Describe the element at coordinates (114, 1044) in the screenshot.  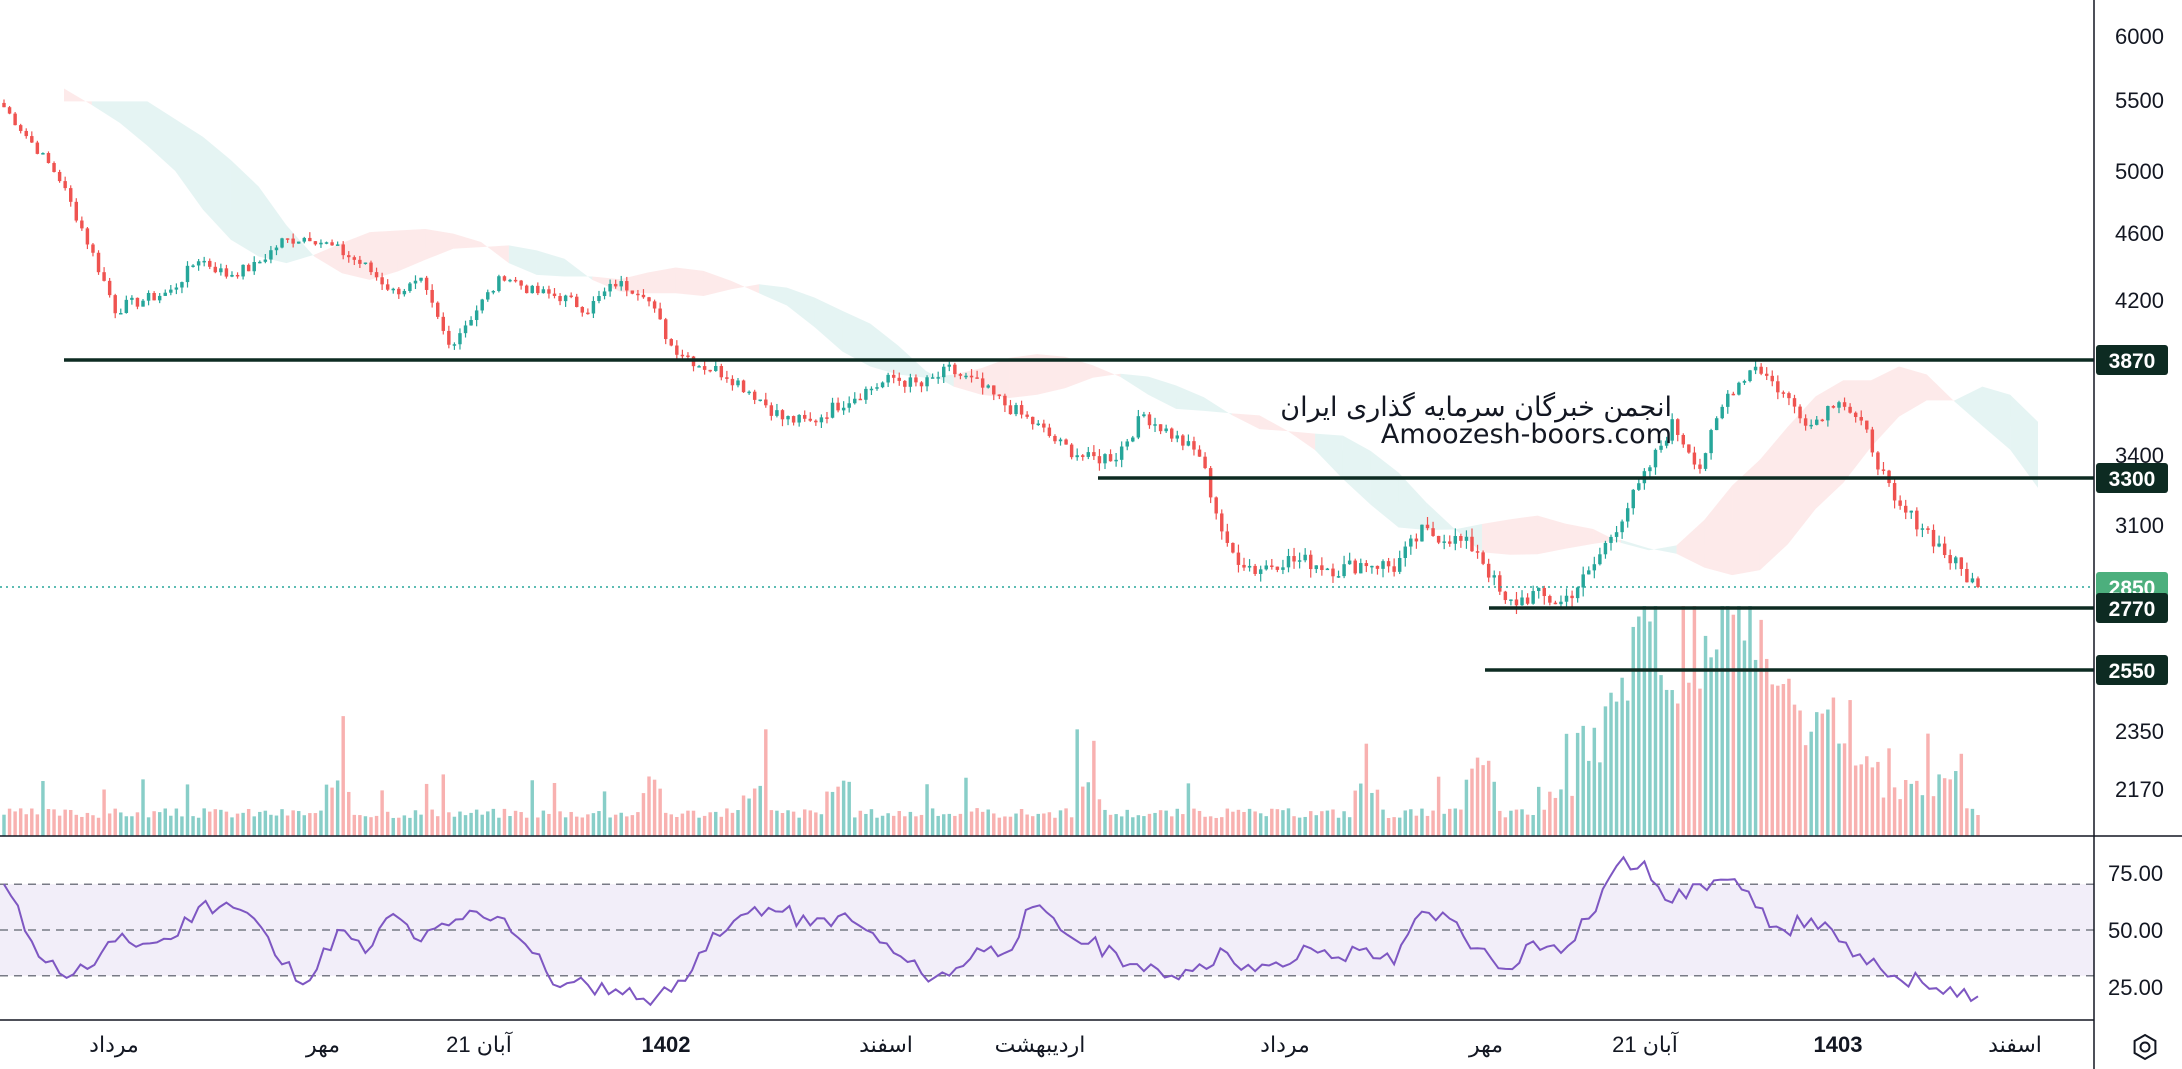
I see `time-tick-label: مرداد` at that location.